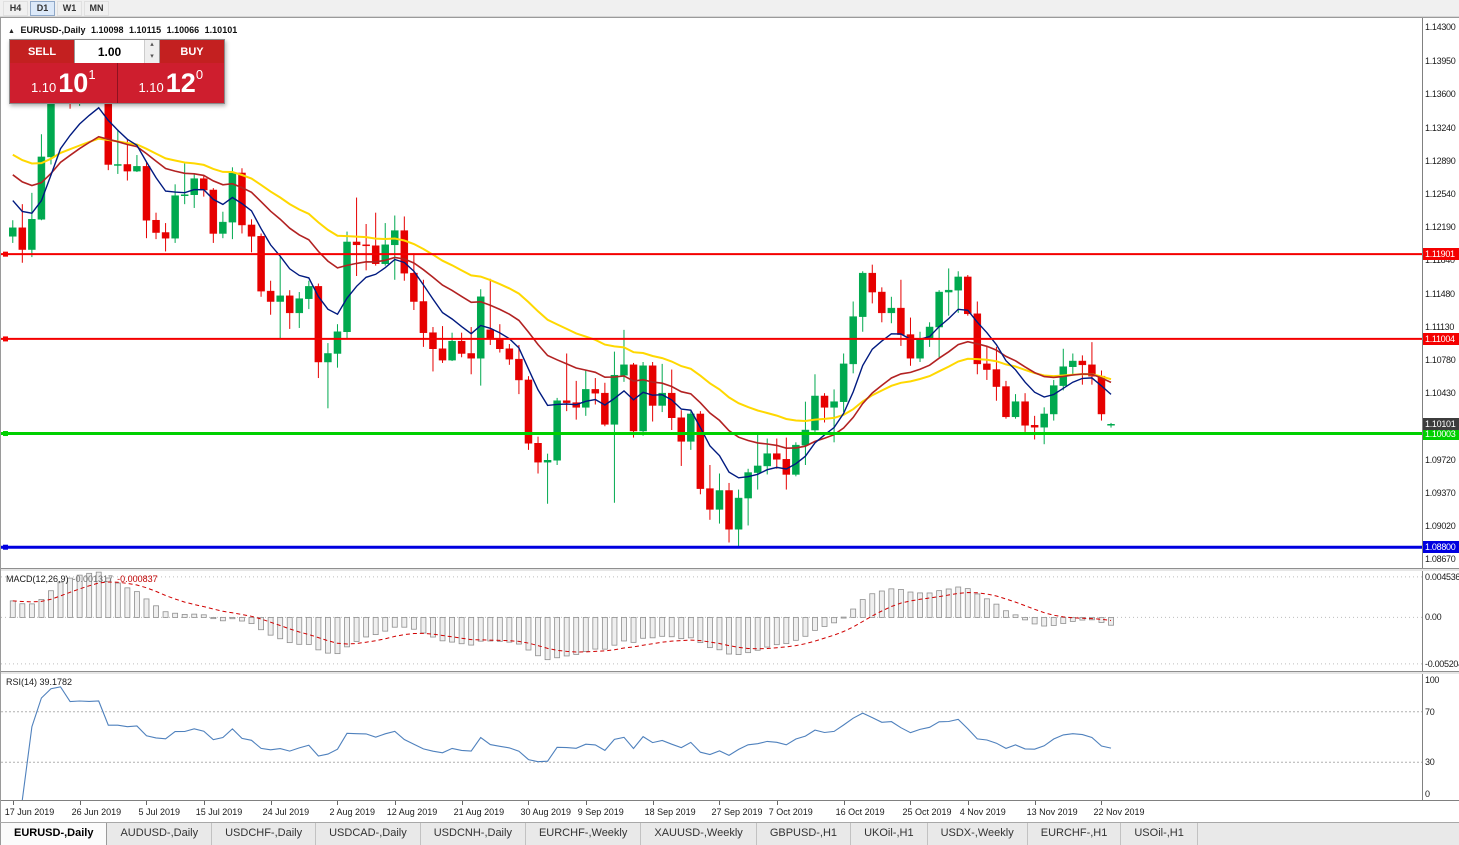 The width and height of the screenshot is (1459, 845). I want to click on sell-price-sup: 1, so click(92, 74).